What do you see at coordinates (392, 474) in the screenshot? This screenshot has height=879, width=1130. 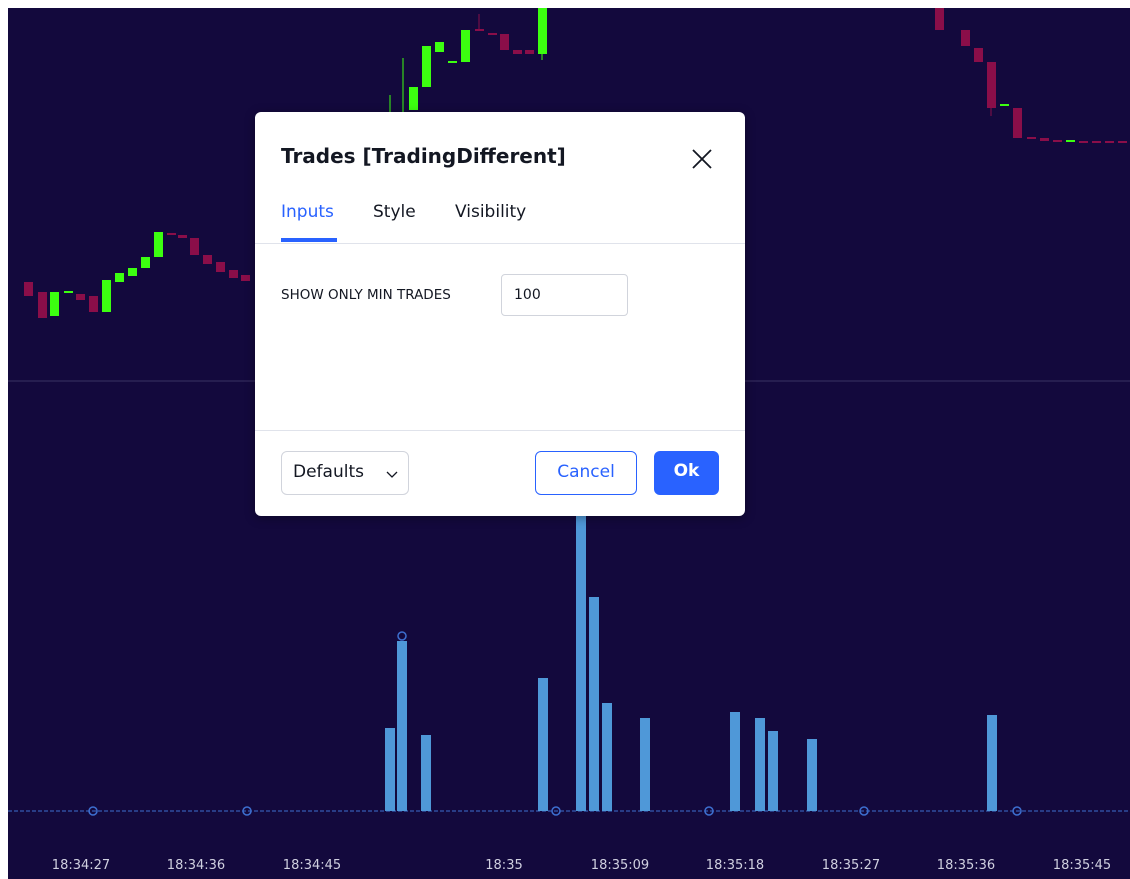 I see `chevron` at bounding box center [392, 474].